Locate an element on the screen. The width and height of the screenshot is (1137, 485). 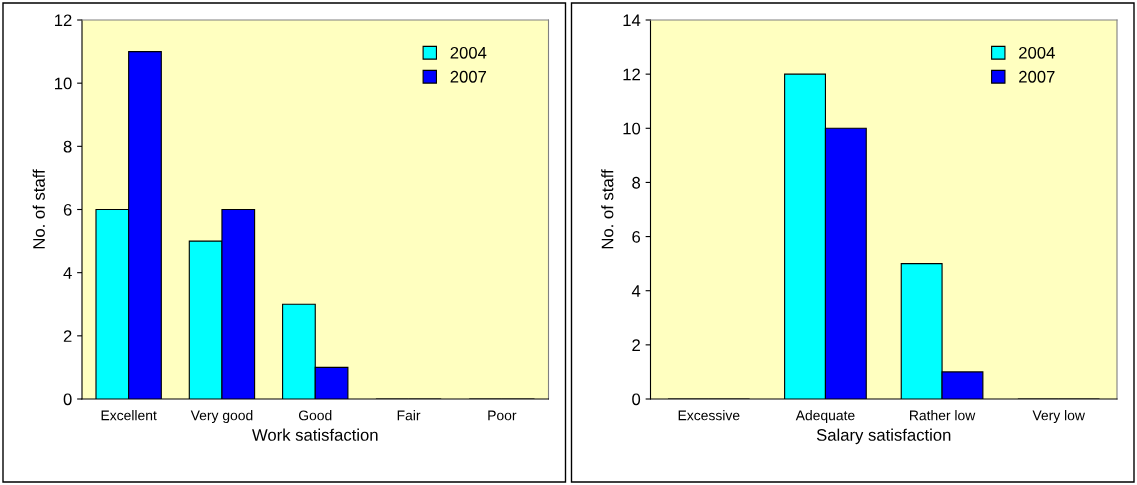
x-tick-label: Excellent is located at coordinates (129, 415).